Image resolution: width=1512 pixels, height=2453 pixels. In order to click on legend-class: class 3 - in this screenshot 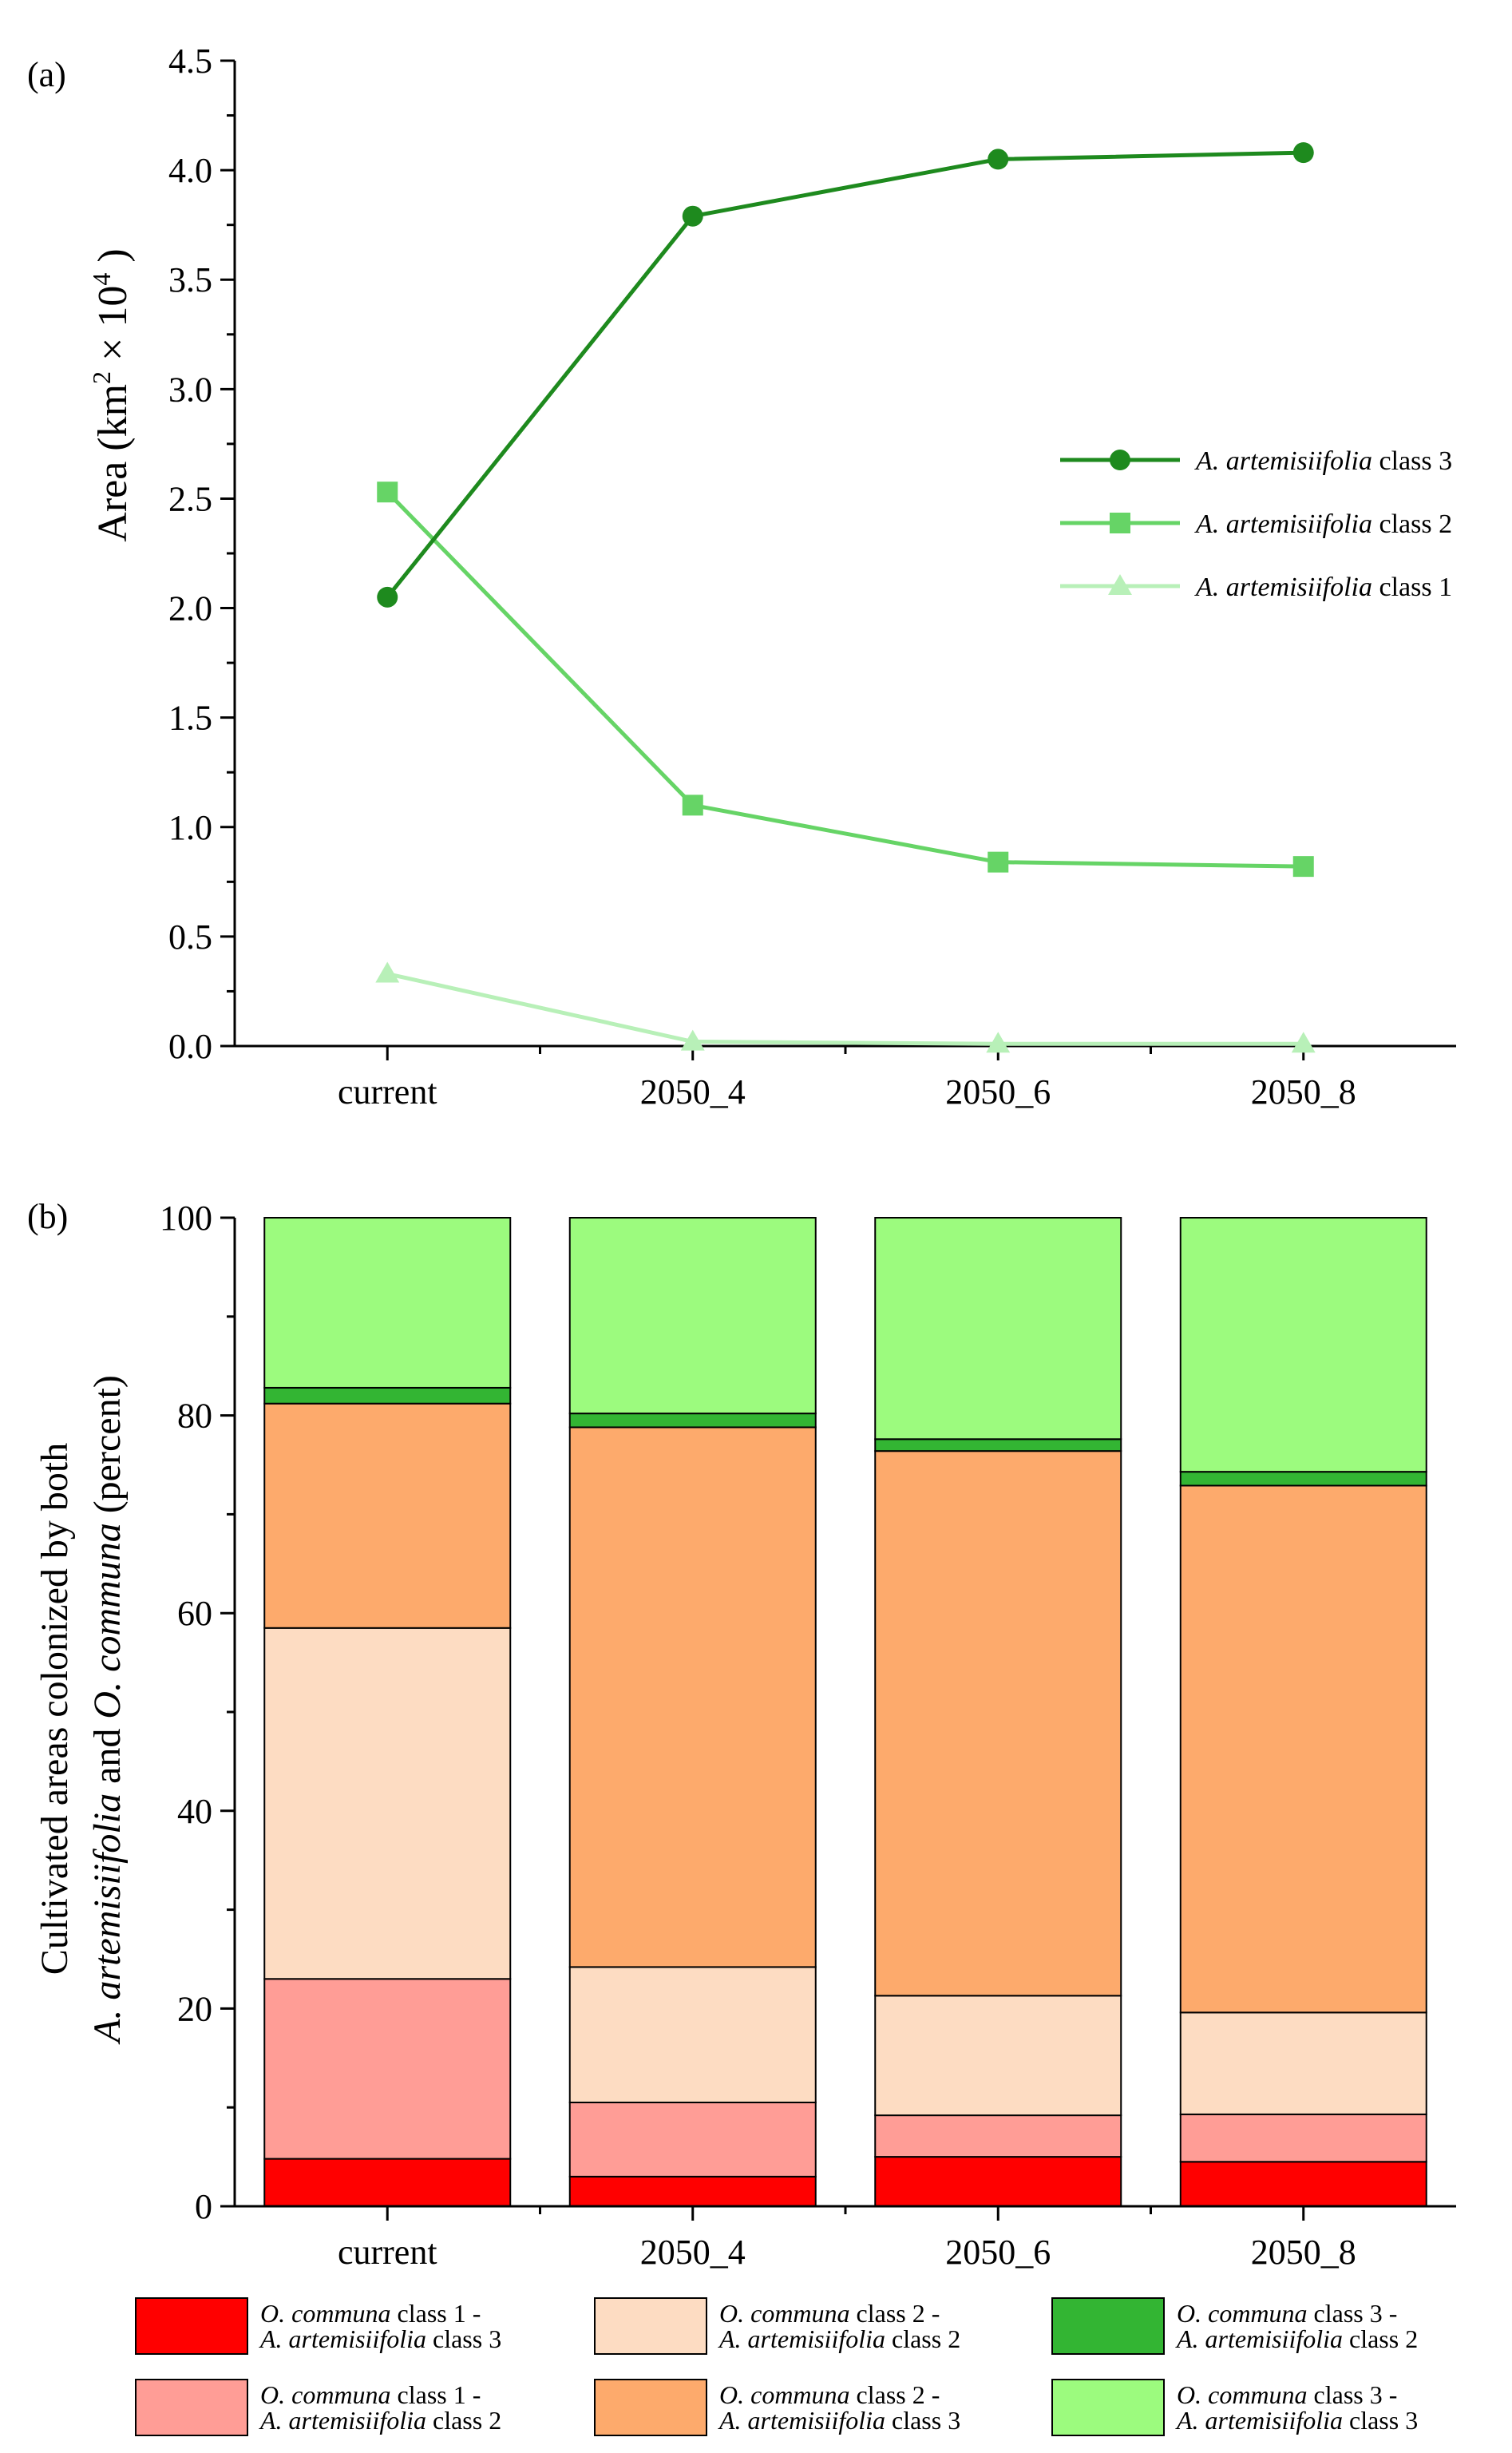, I will do `click(1353, 2313)`.